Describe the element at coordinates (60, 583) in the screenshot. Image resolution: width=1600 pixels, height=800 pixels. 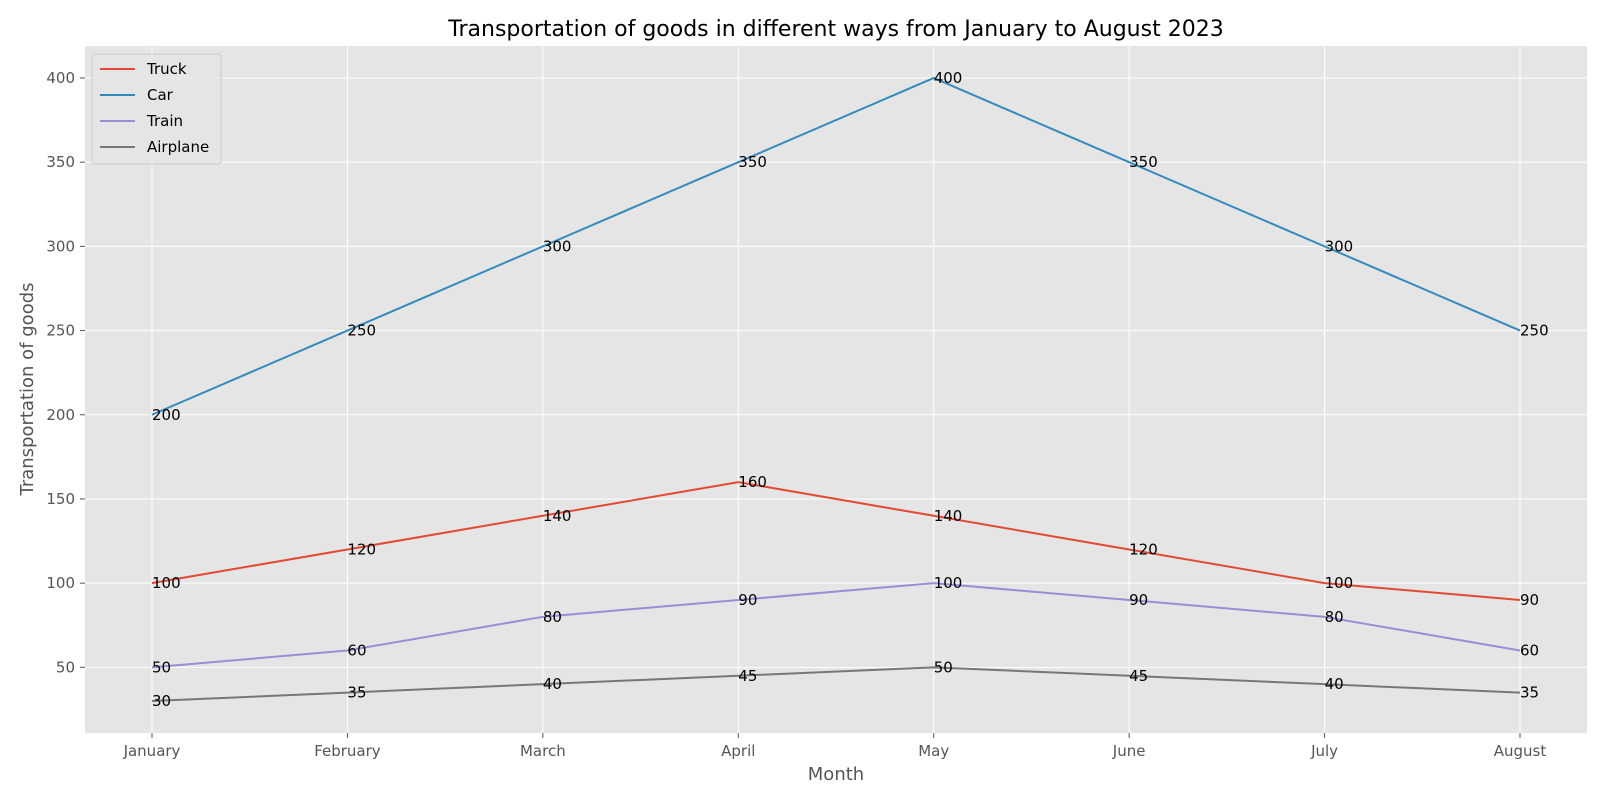
I see `y-tick-label: 100` at that location.